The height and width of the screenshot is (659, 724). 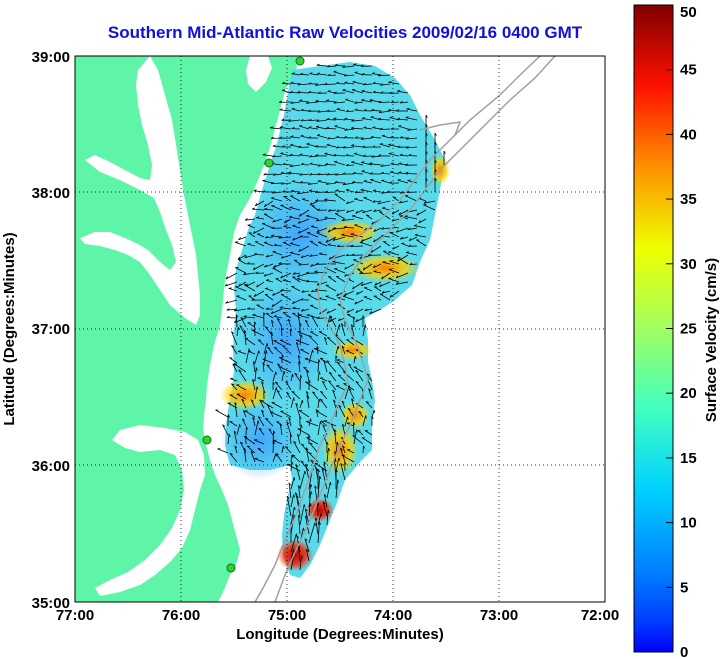 What do you see at coordinates (393, 615) in the screenshot?
I see `x-tick-label: 74:00` at bounding box center [393, 615].